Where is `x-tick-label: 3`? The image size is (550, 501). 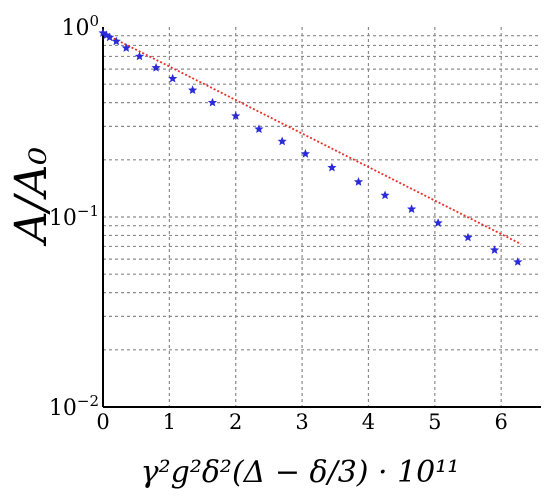 x-tick-label: 3 is located at coordinates (301, 422).